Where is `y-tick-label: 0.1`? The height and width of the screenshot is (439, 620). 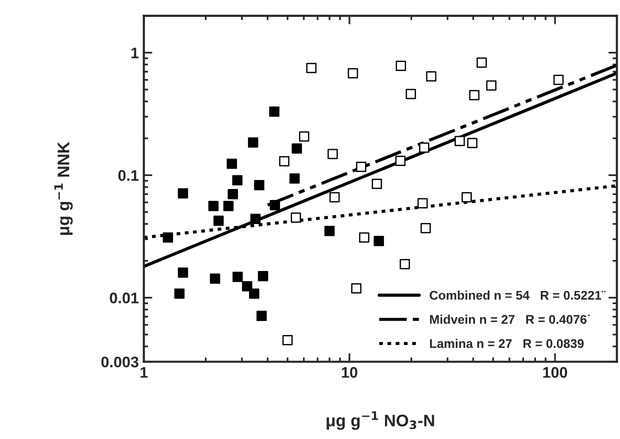 y-tick-label: 0.1 is located at coordinates (128, 175).